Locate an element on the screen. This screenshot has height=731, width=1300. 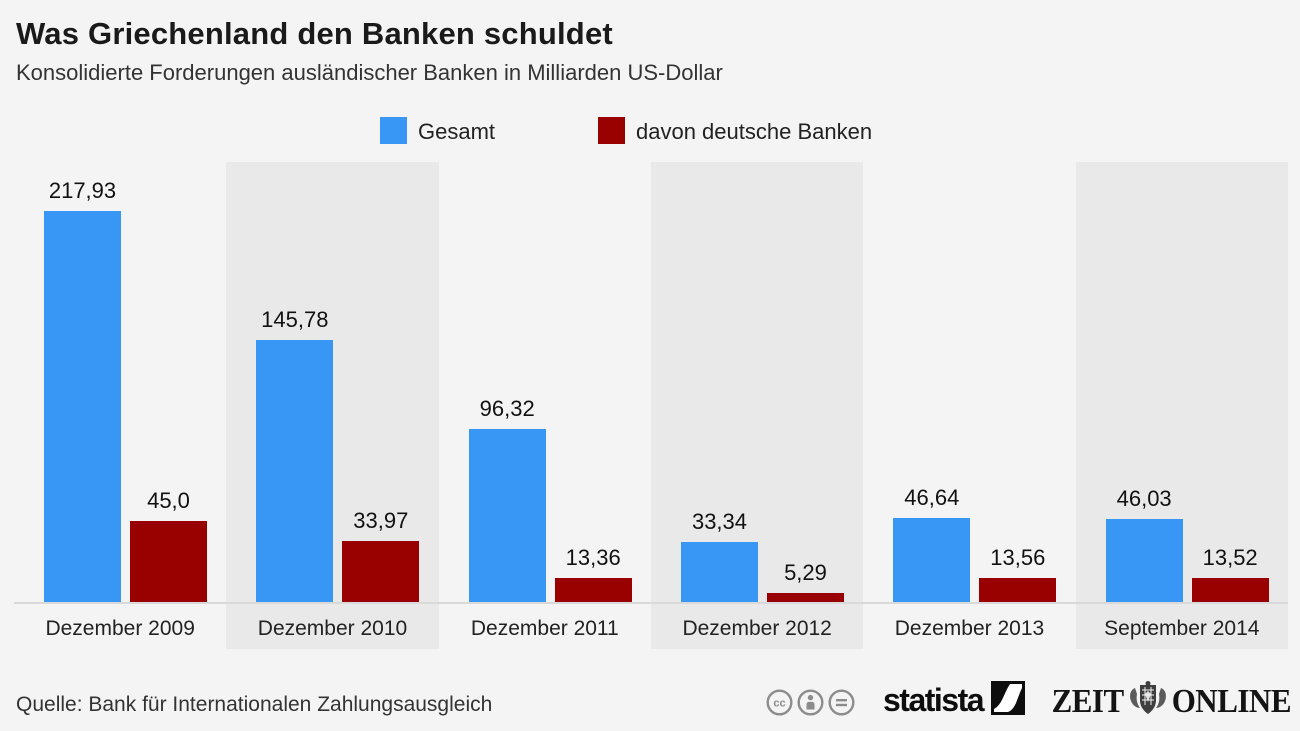
value-label: 5,29 is located at coordinates (805, 572).